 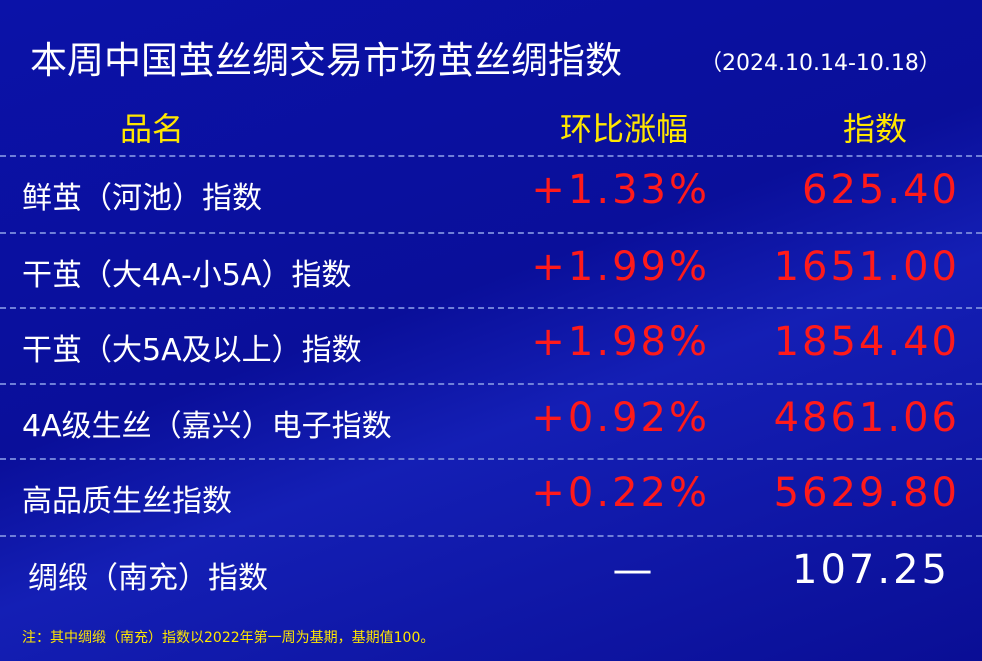 What do you see at coordinates (866, 418) in the screenshot?
I see `index-value: 4861.06` at bounding box center [866, 418].